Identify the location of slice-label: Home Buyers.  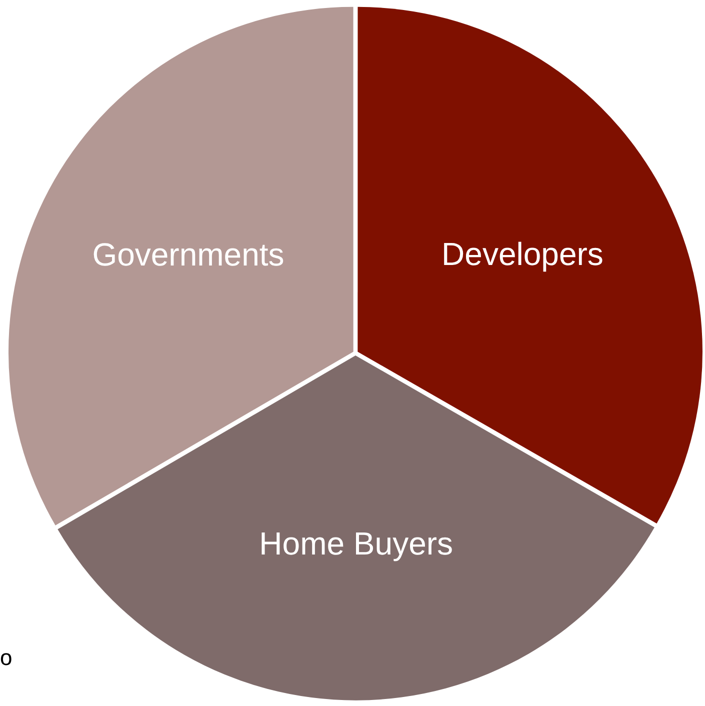
(356, 544).